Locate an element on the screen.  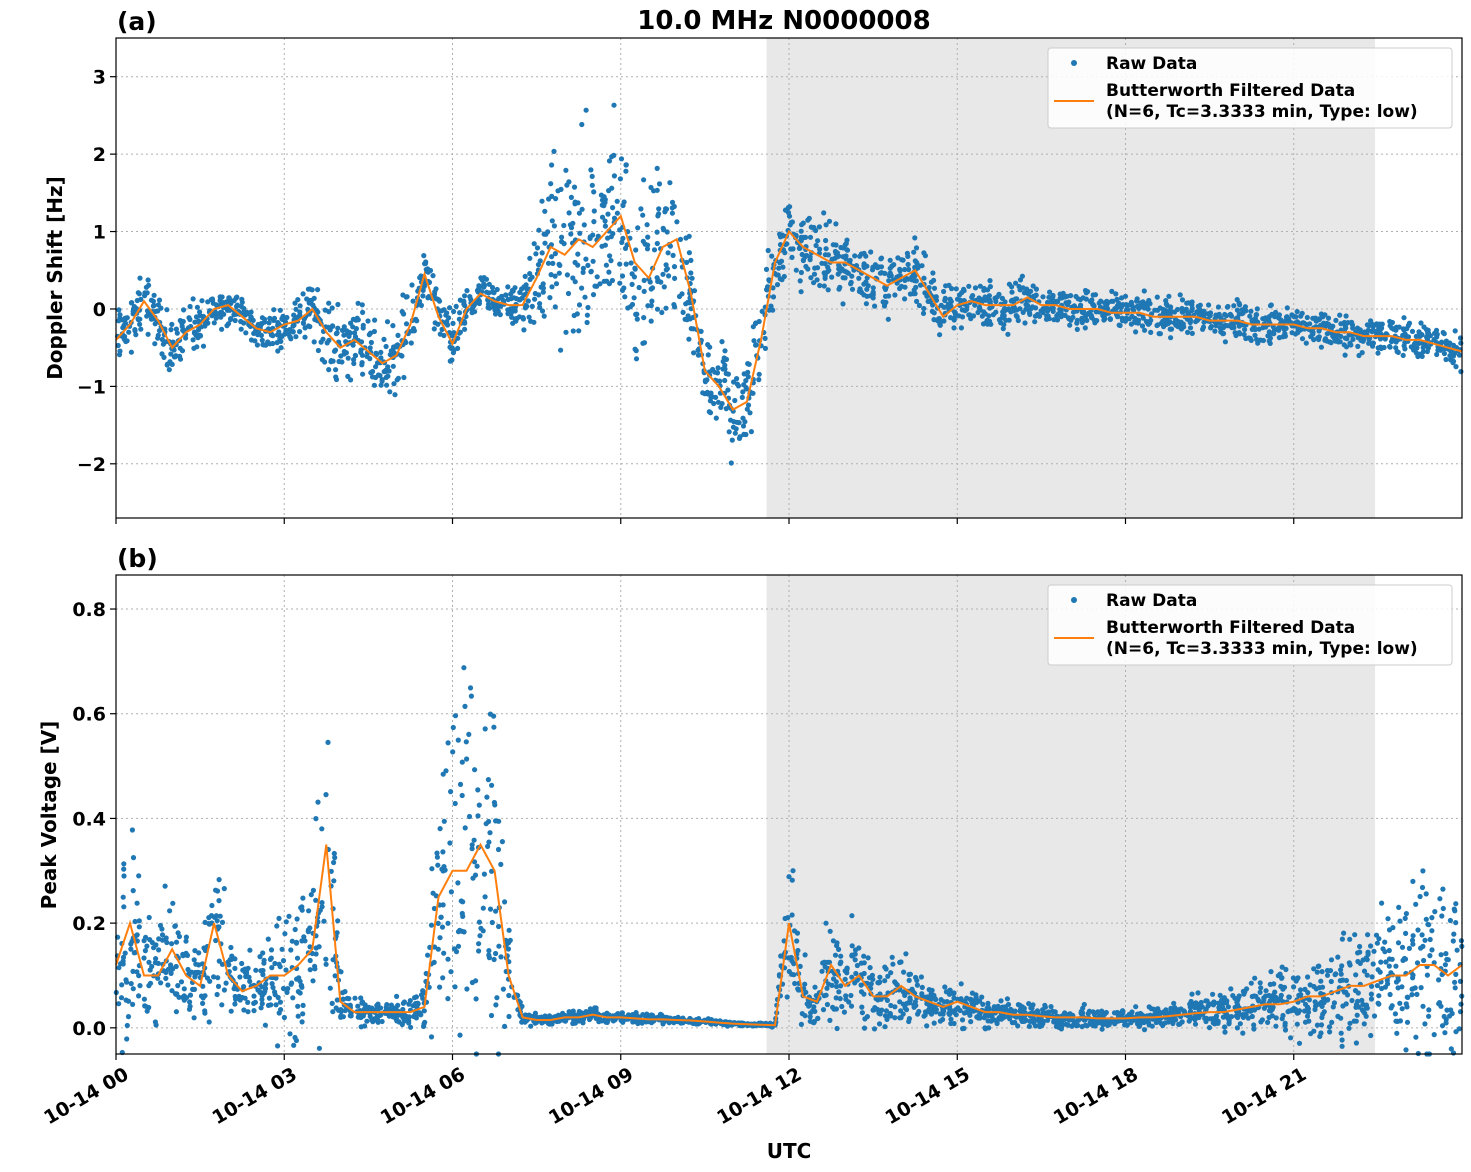
legend-raw-marker is located at coordinates (1074, 63).